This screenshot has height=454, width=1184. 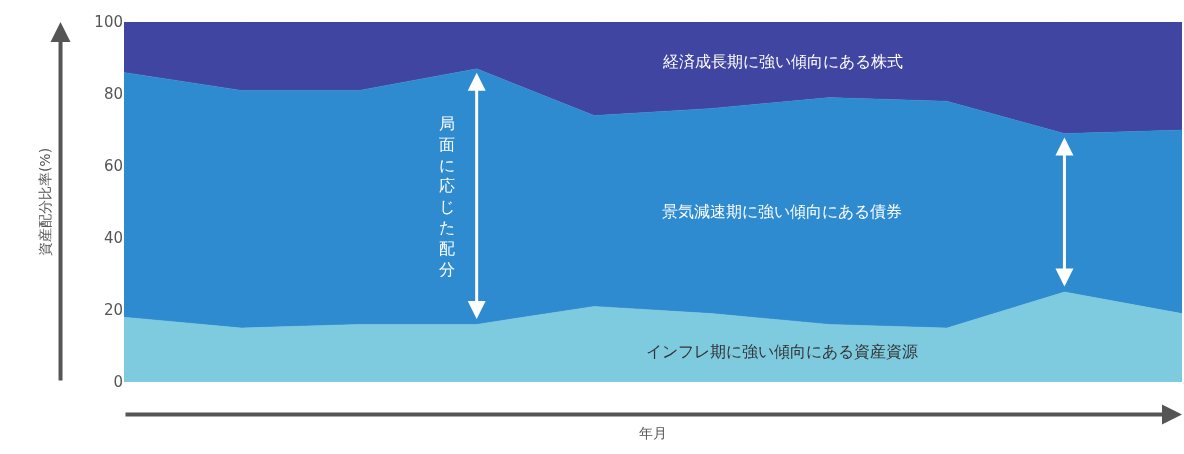 I want to click on y-tick-label: 80, so click(x=113, y=94).